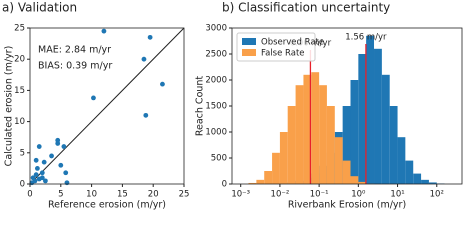 This screenshot has width=474, height=240. I want to click on x-tick-label: 0, so click(29, 195).